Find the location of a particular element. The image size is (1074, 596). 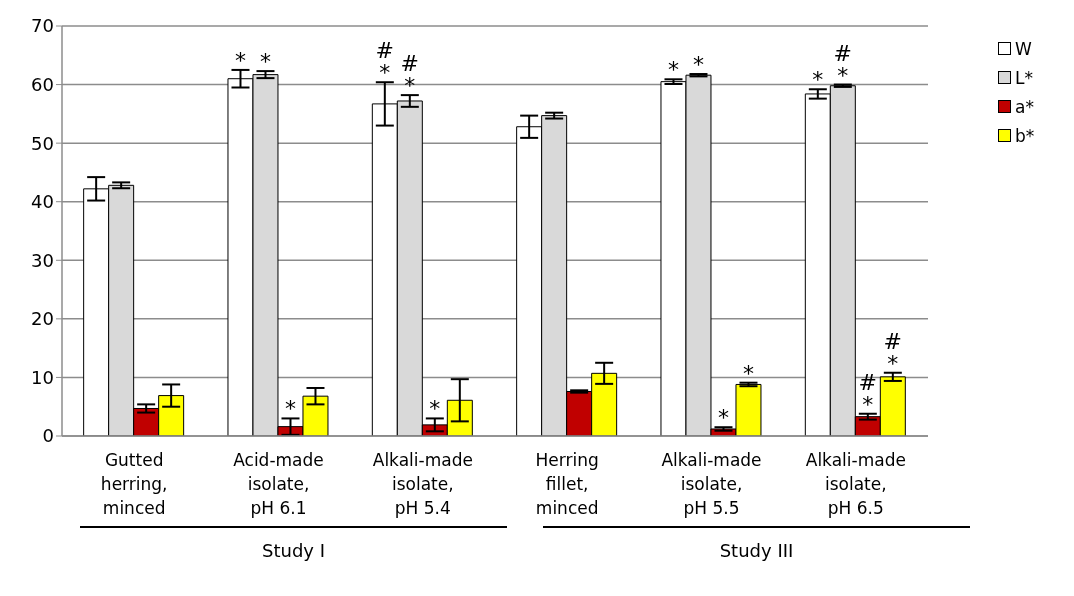

x-tick-label: Acid-made isolate, pH 6.1 is located at coordinates (278, 484).